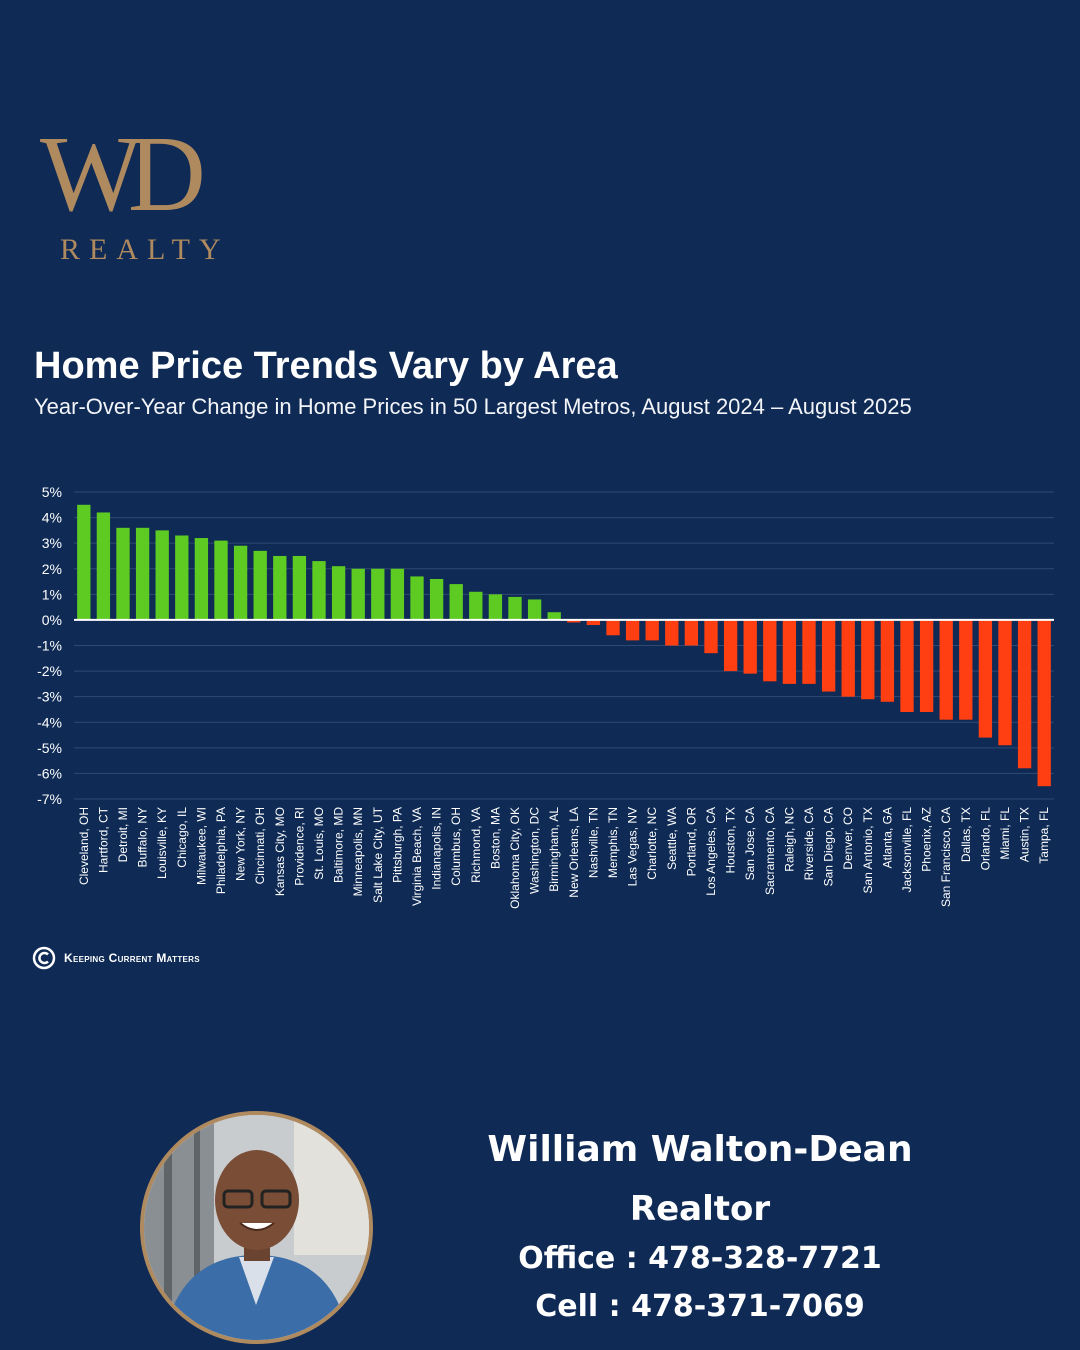 Image resolution: width=1080 pixels, height=1350 pixels. I want to click on x-tick-label: Cincinnati, OH, so click(260, 845).